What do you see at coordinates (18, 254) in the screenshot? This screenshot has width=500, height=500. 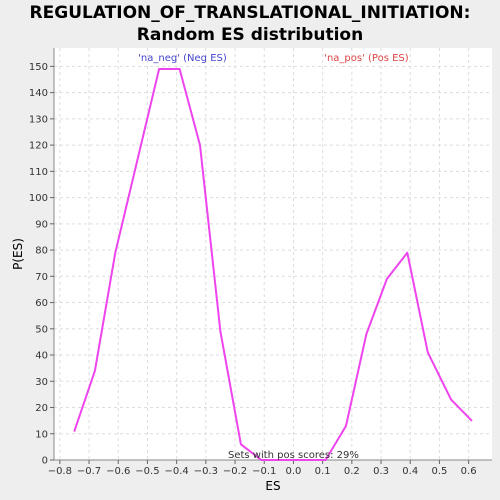 I see `y-axis-label: P(ES)` at bounding box center [18, 254].